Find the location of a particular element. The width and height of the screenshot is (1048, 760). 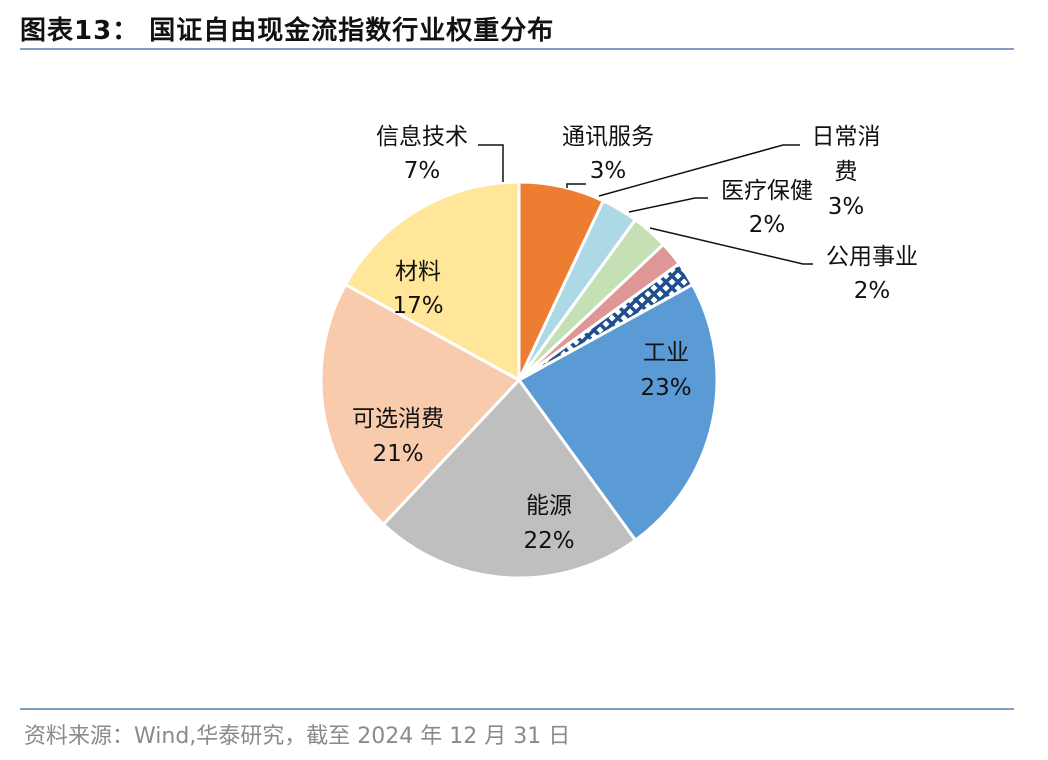

slice-value-label-8: 21% is located at coordinates (397, 454).